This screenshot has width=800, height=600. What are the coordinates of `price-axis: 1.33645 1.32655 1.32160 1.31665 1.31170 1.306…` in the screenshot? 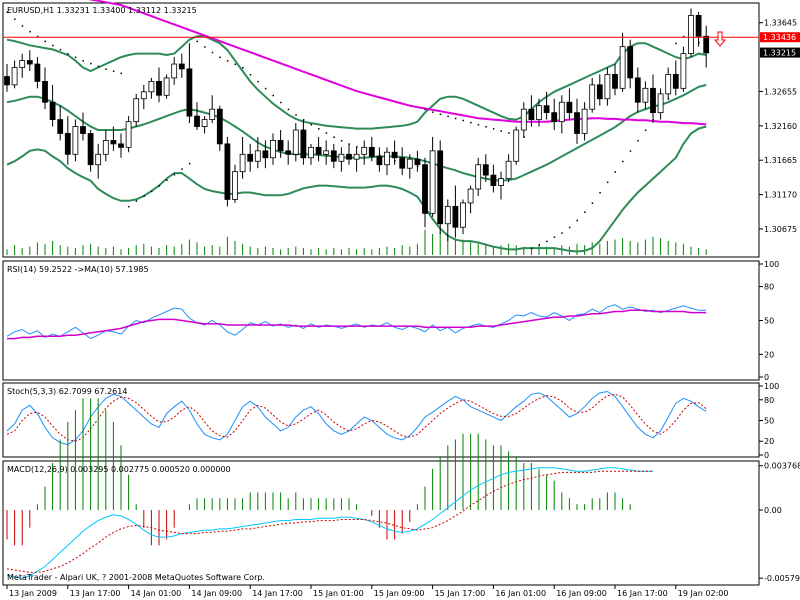 It's located at (779, 126).